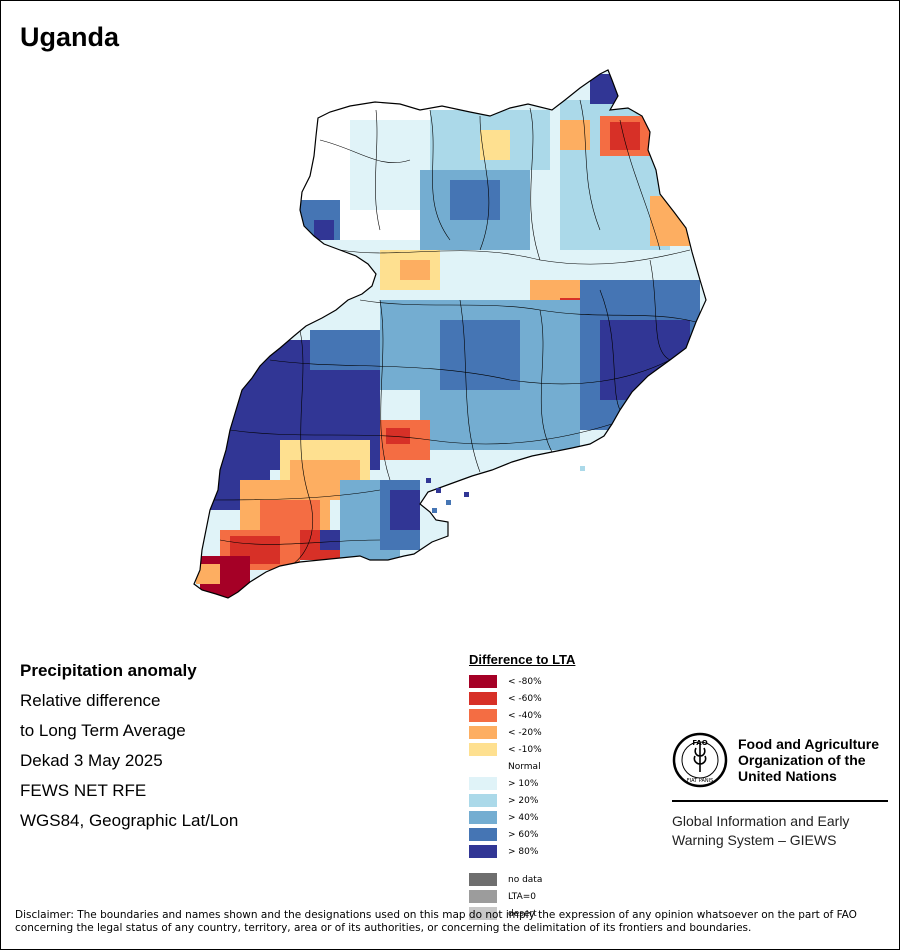  I want to click on info-date: Dekad 3 May 2025, so click(91, 760).